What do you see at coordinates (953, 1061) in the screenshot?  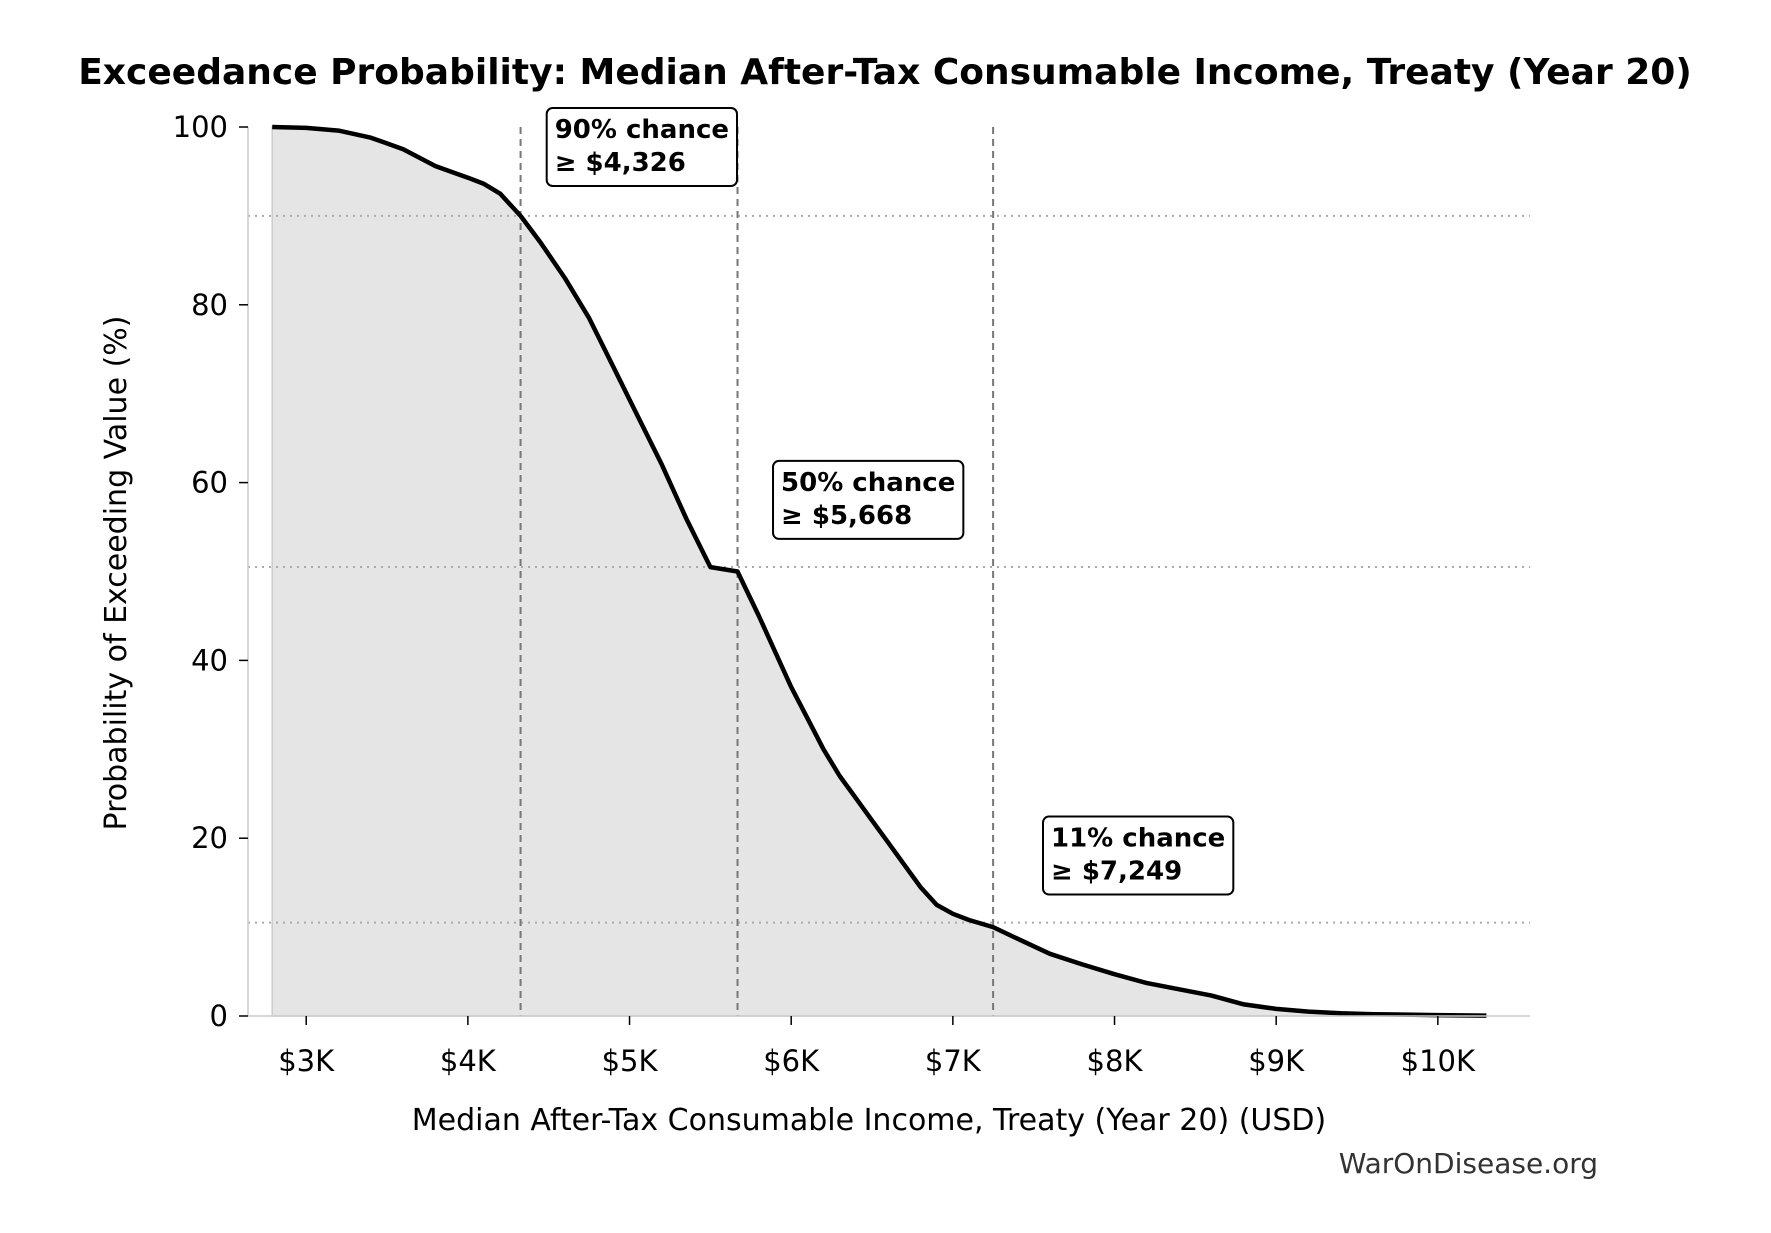 I see `x-tick-label: $7K` at bounding box center [953, 1061].